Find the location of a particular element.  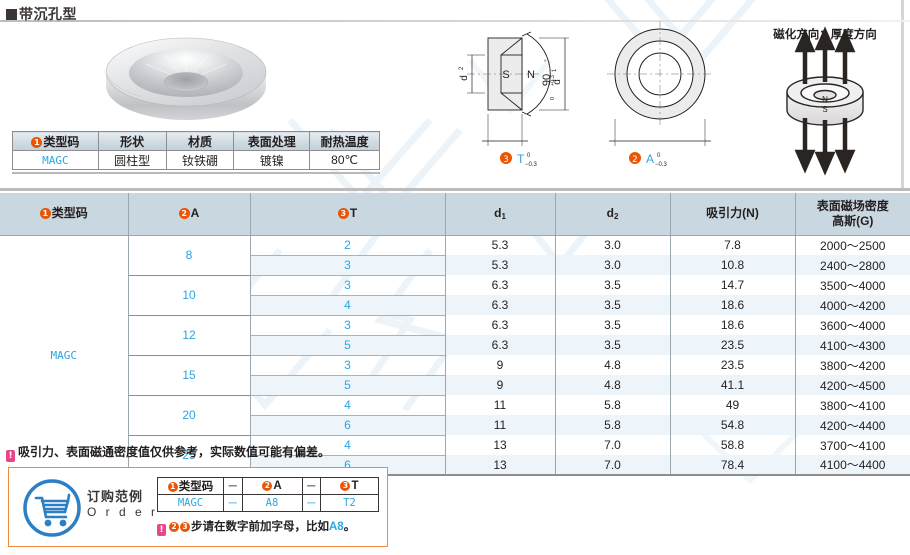

svg-text: T is located at coordinates (521, 159).